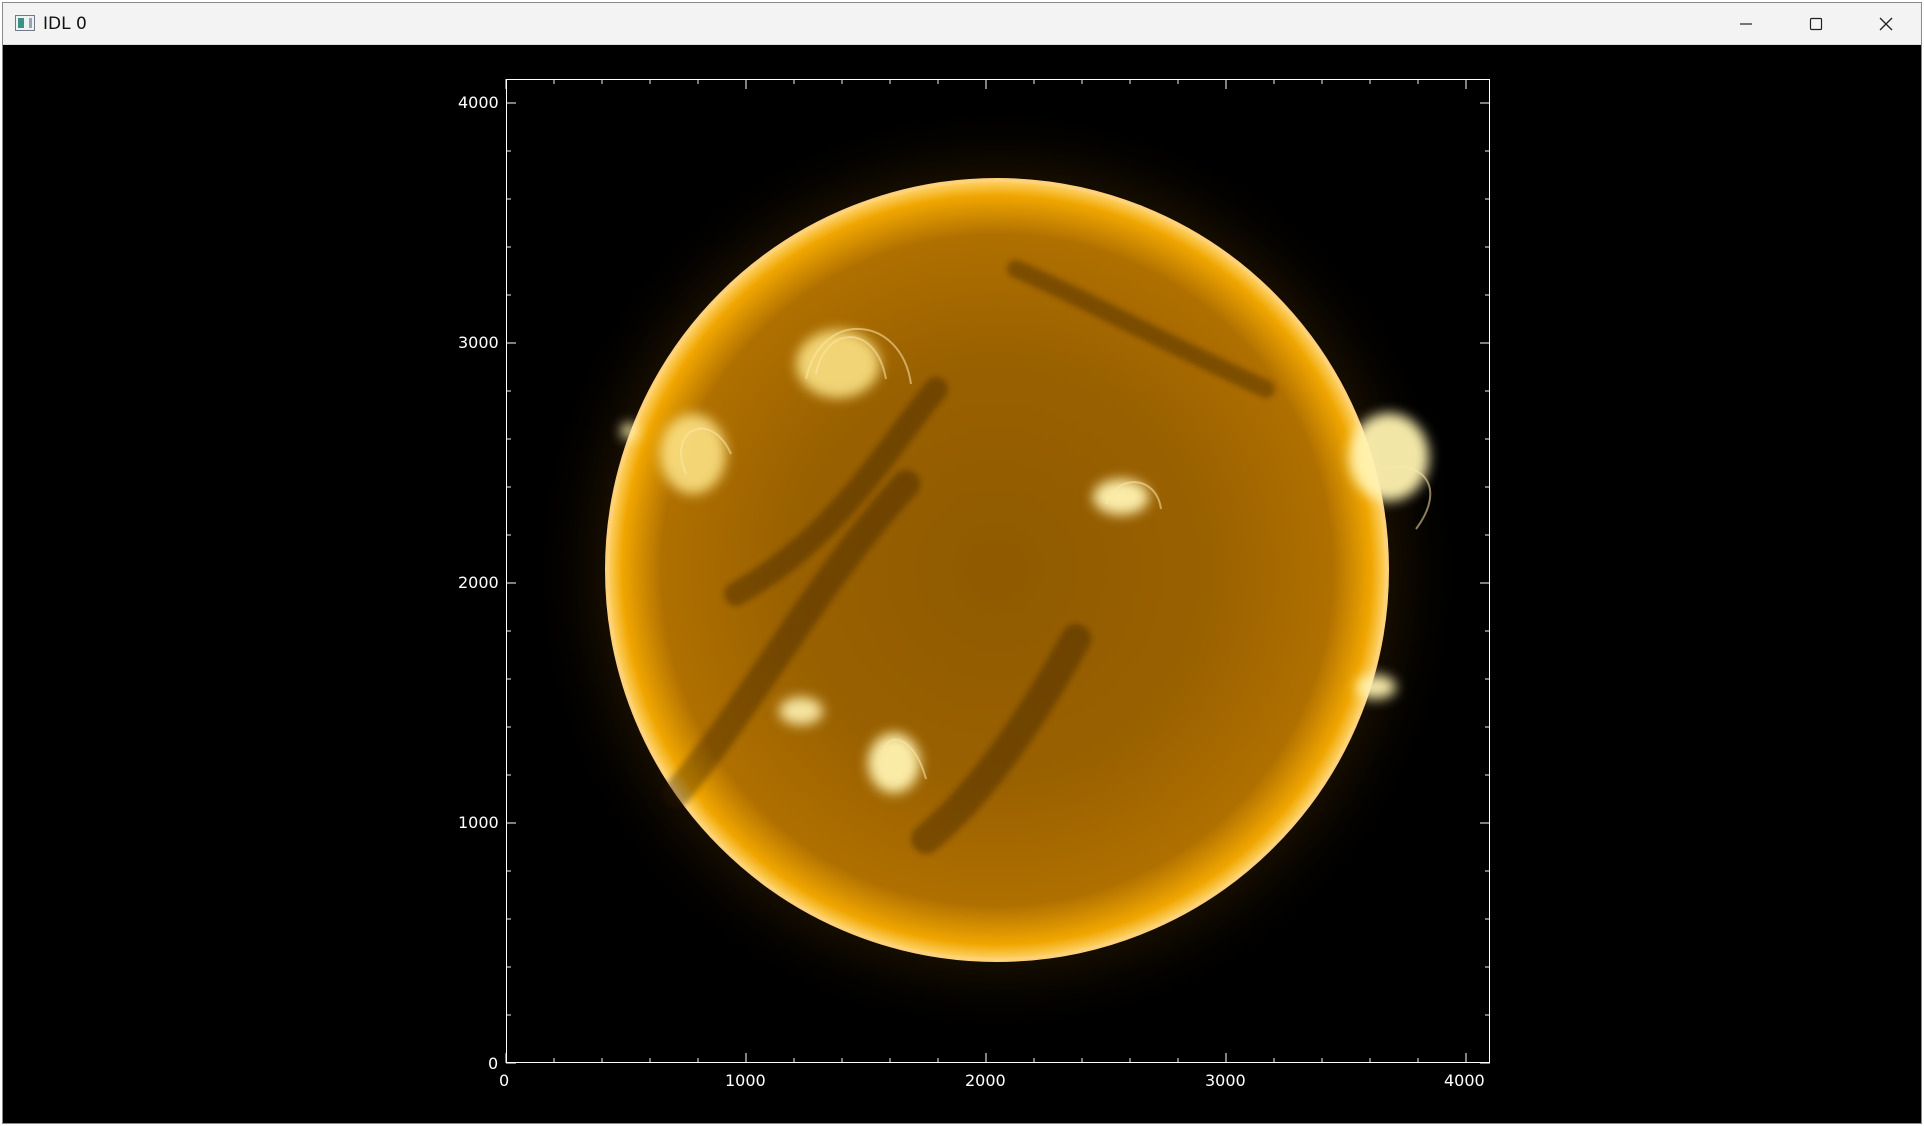 The width and height of the screenshot is (1924, 1126). I want to click on title-bar: IDL 0, so click(962, 24).